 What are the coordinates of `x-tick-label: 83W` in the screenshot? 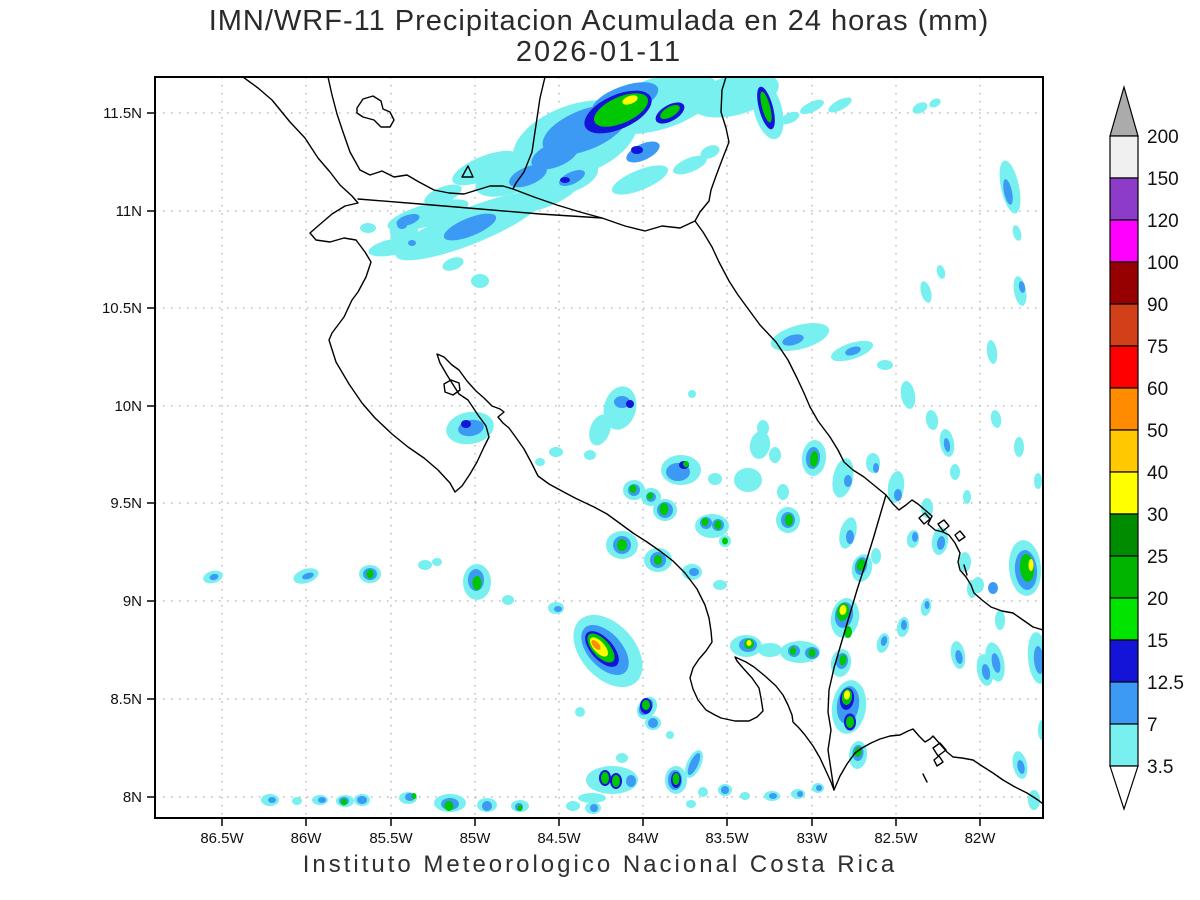 It's located at (813, 838).